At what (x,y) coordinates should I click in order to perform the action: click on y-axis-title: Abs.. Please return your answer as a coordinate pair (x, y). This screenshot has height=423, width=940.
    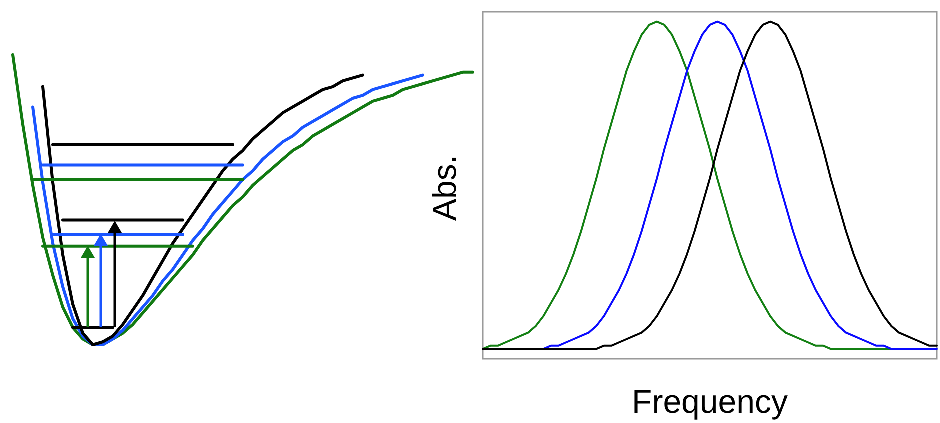
    Looking at the image, I should click on (444, 188).